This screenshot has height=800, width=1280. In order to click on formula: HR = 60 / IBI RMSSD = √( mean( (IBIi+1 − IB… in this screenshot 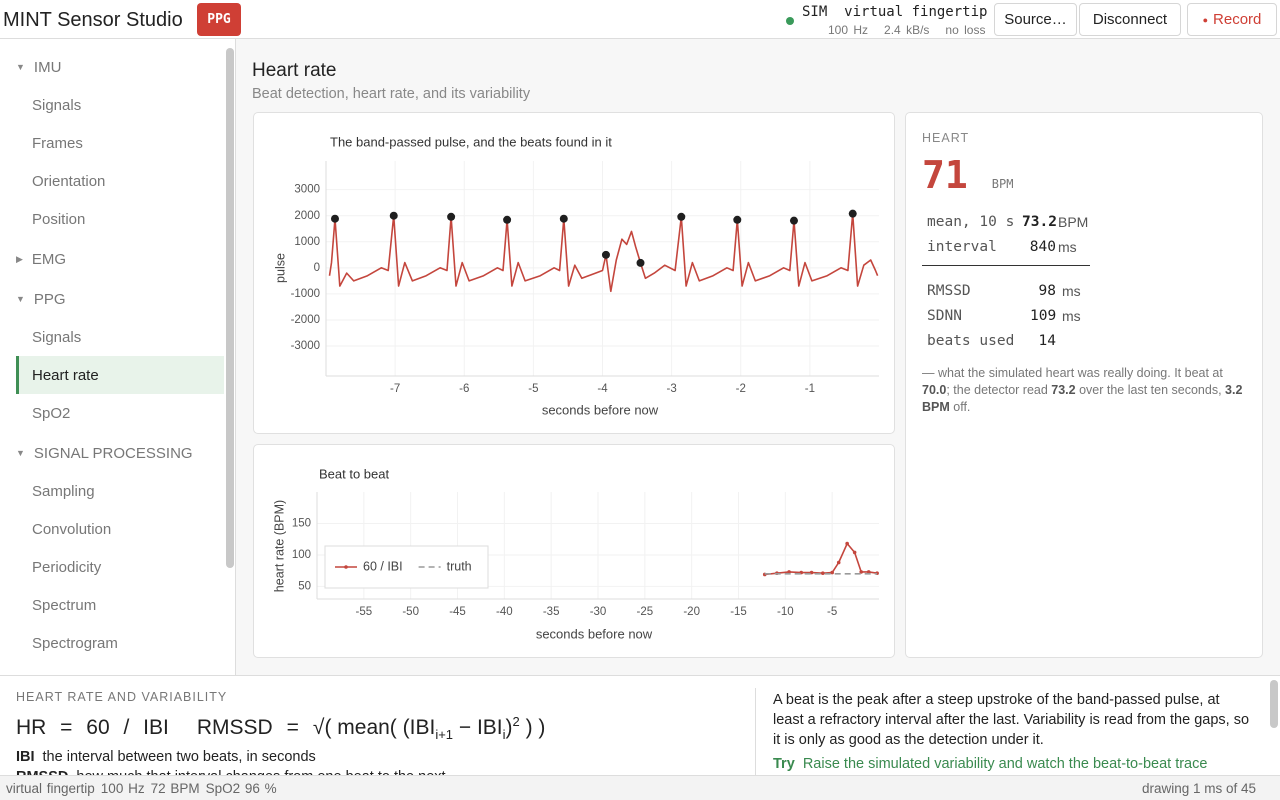, I will do `click(280, 728)`.